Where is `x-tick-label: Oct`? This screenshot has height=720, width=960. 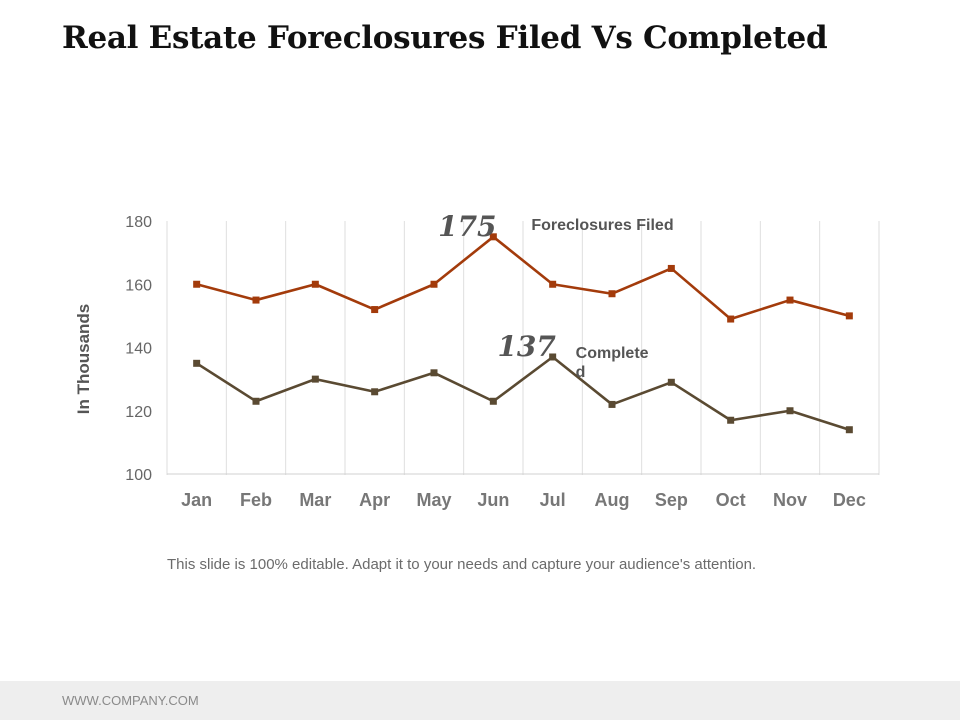 x-tick-label: Oct is located at coordinates (731, 500).